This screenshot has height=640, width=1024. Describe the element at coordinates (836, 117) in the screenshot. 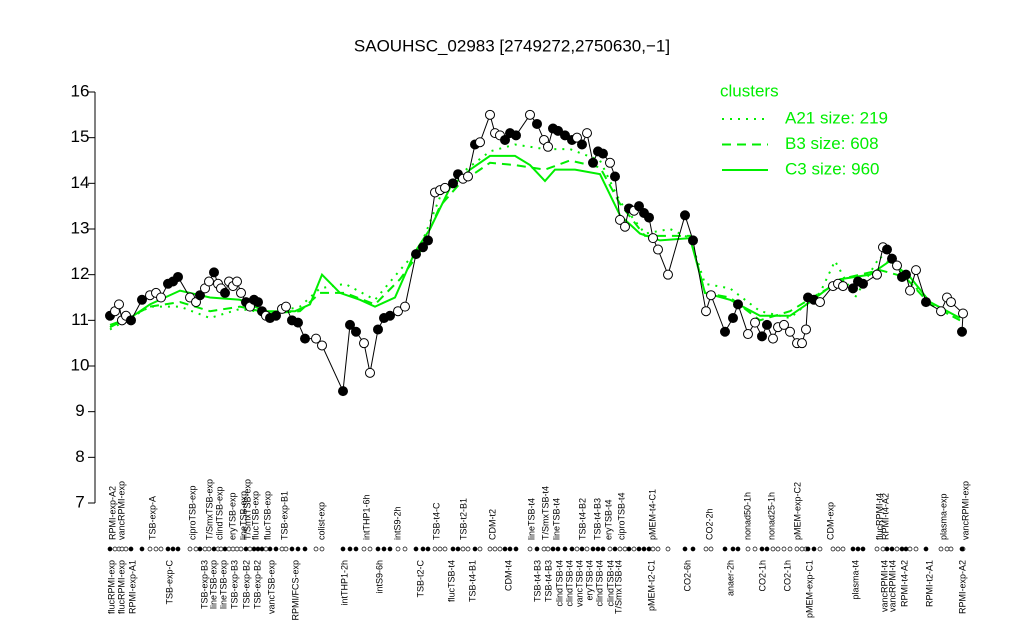

I see `legend-label: A21 size: 219` at that location.